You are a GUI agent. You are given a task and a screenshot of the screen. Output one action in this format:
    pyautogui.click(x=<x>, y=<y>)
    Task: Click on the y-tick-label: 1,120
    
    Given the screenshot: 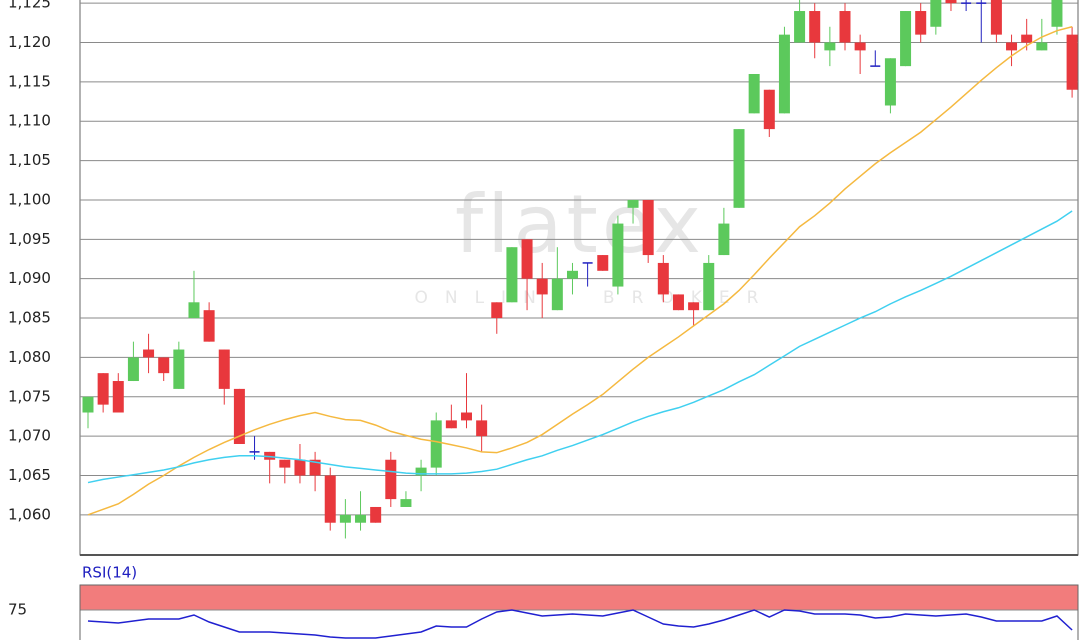 What is the action you would take?
    pyautogui.click(x=29, y=42)
    